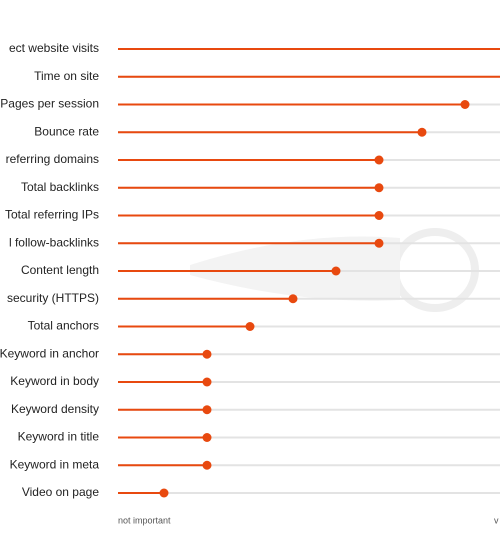 The height and width of the screenshot is (550, 500). I want to click on category-label: Content length, so click(60, 270).